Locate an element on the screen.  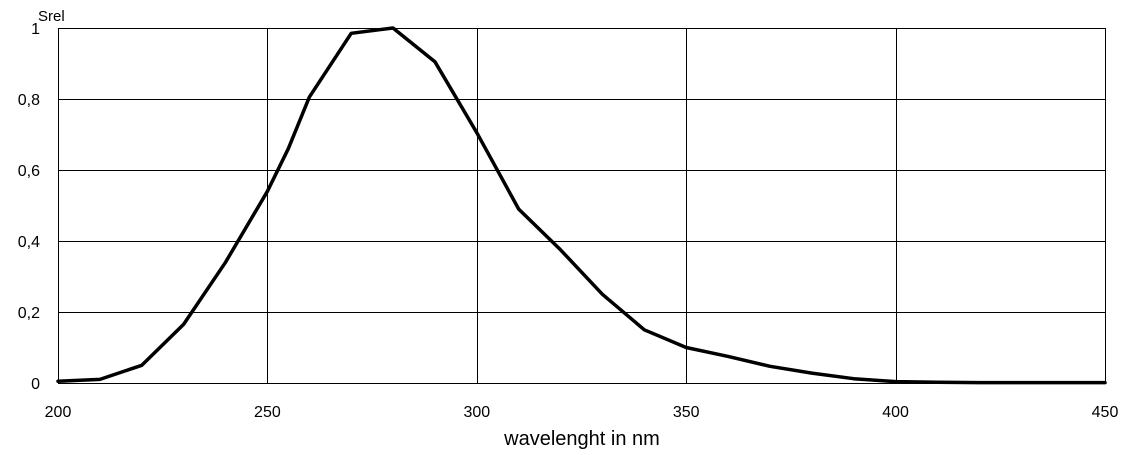
x-tick-label: 300 is located at coordinates (476, 412).